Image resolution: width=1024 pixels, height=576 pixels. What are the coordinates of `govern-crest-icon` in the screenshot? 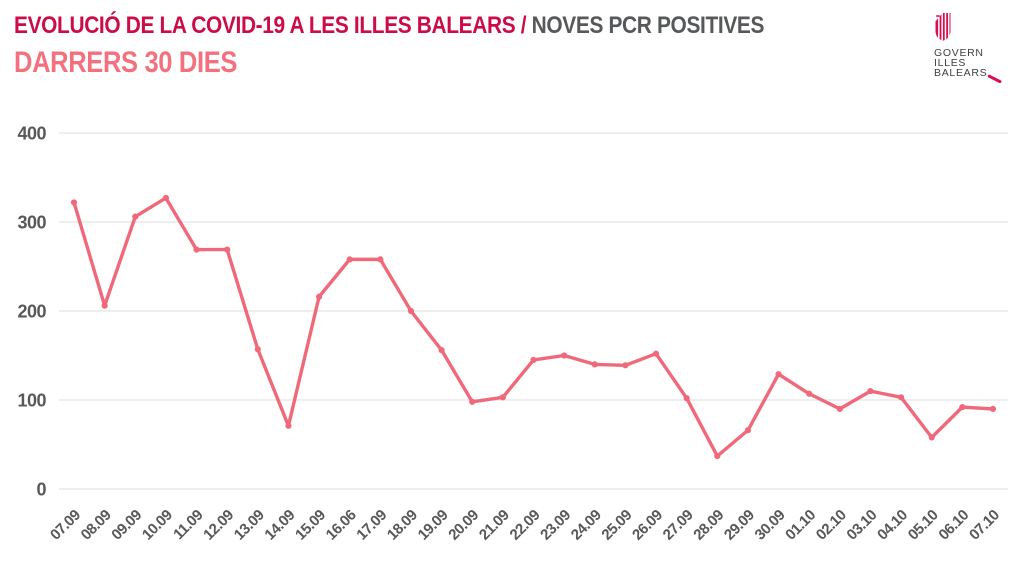 It's located at (943, 27).